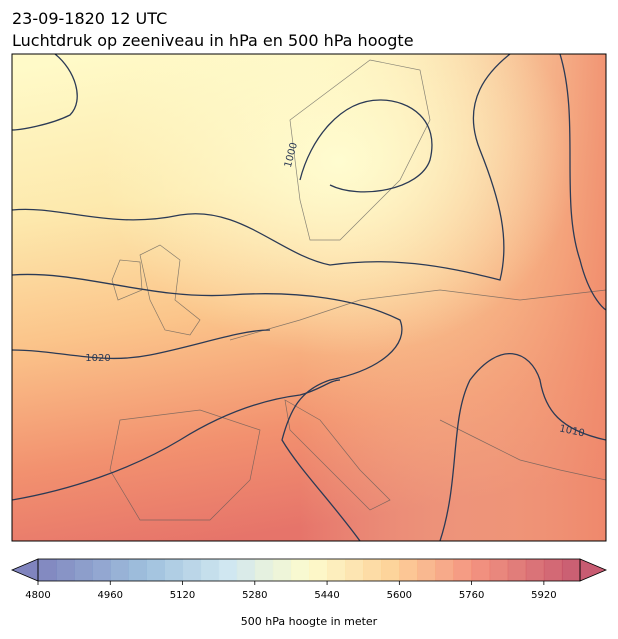  Describe the element at coordinates (97, 358) in the screenshot. I see `isobar-label: 1020` at that location.